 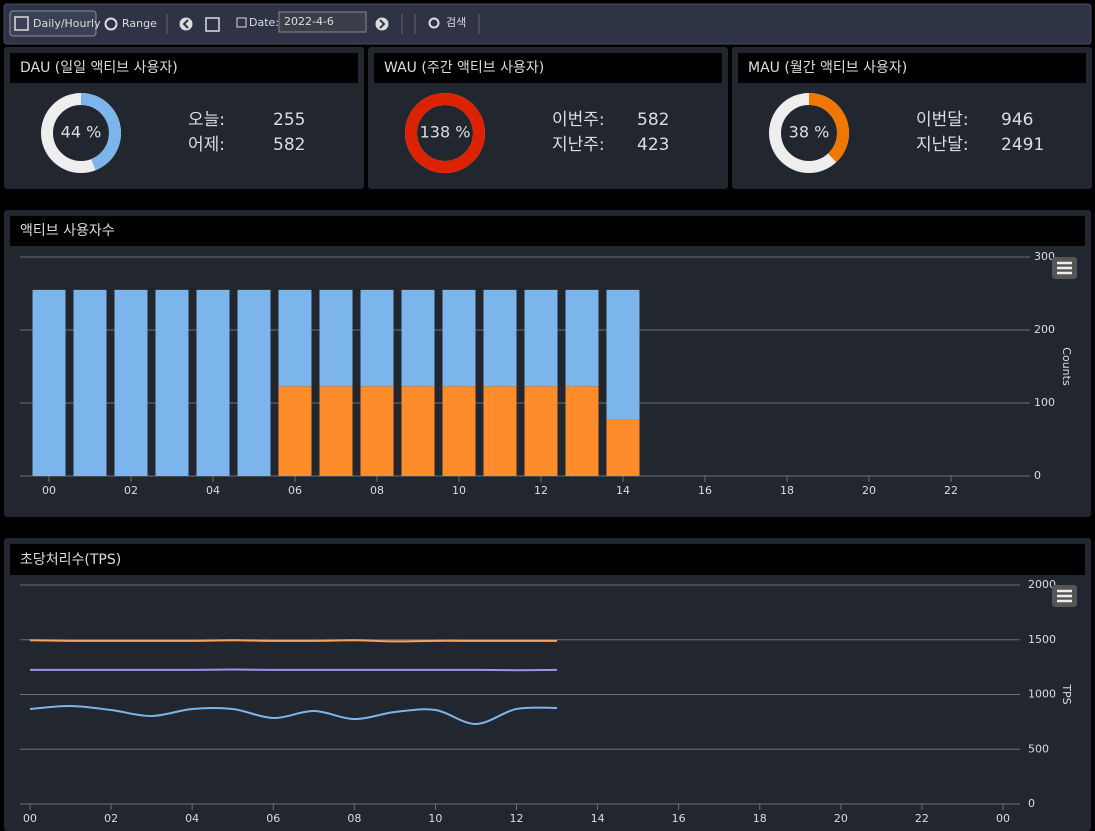 I want to click on stat-label: 이번달:, so click(x=942, y=120).